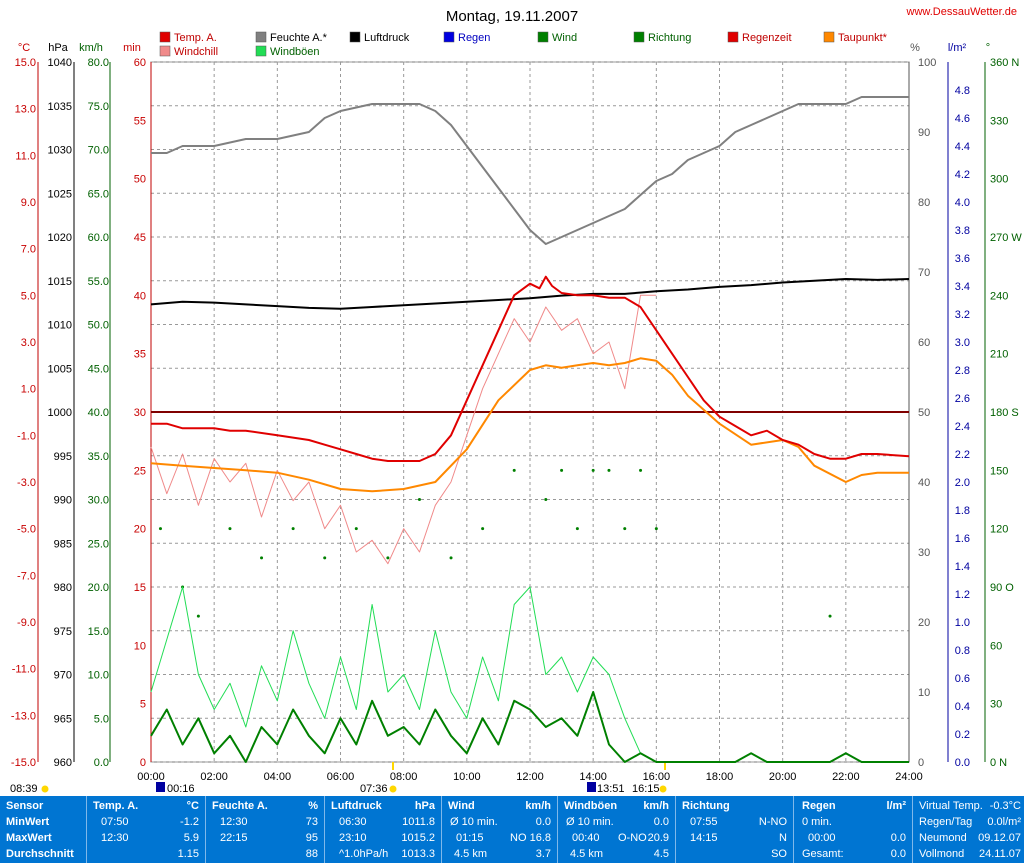  I want to click on axis-tick-humidity: 70, so click(924, 273).